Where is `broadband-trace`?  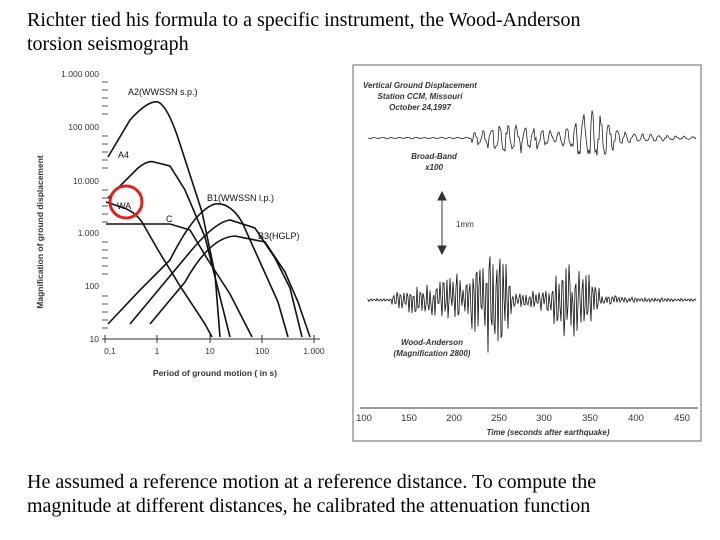
broadband-trace is located at coordinates (532, 133).